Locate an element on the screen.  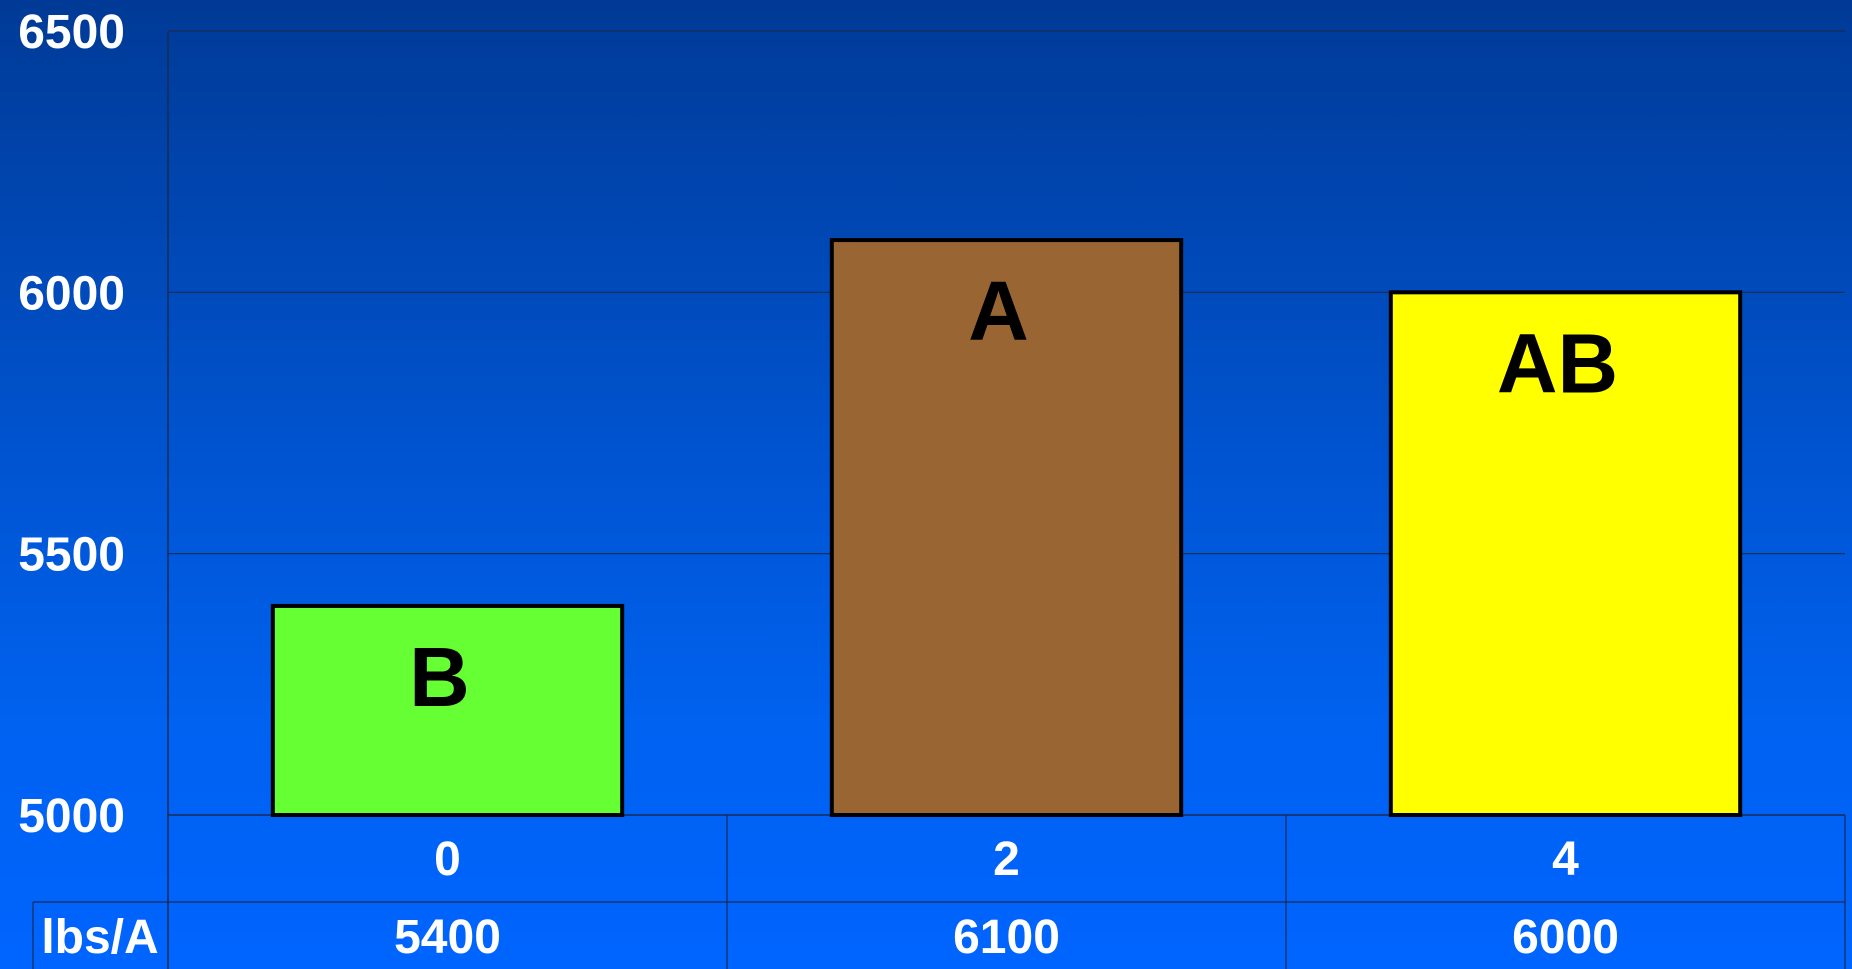
y-tick-label: 5500 is located at coordinates (71, 555).